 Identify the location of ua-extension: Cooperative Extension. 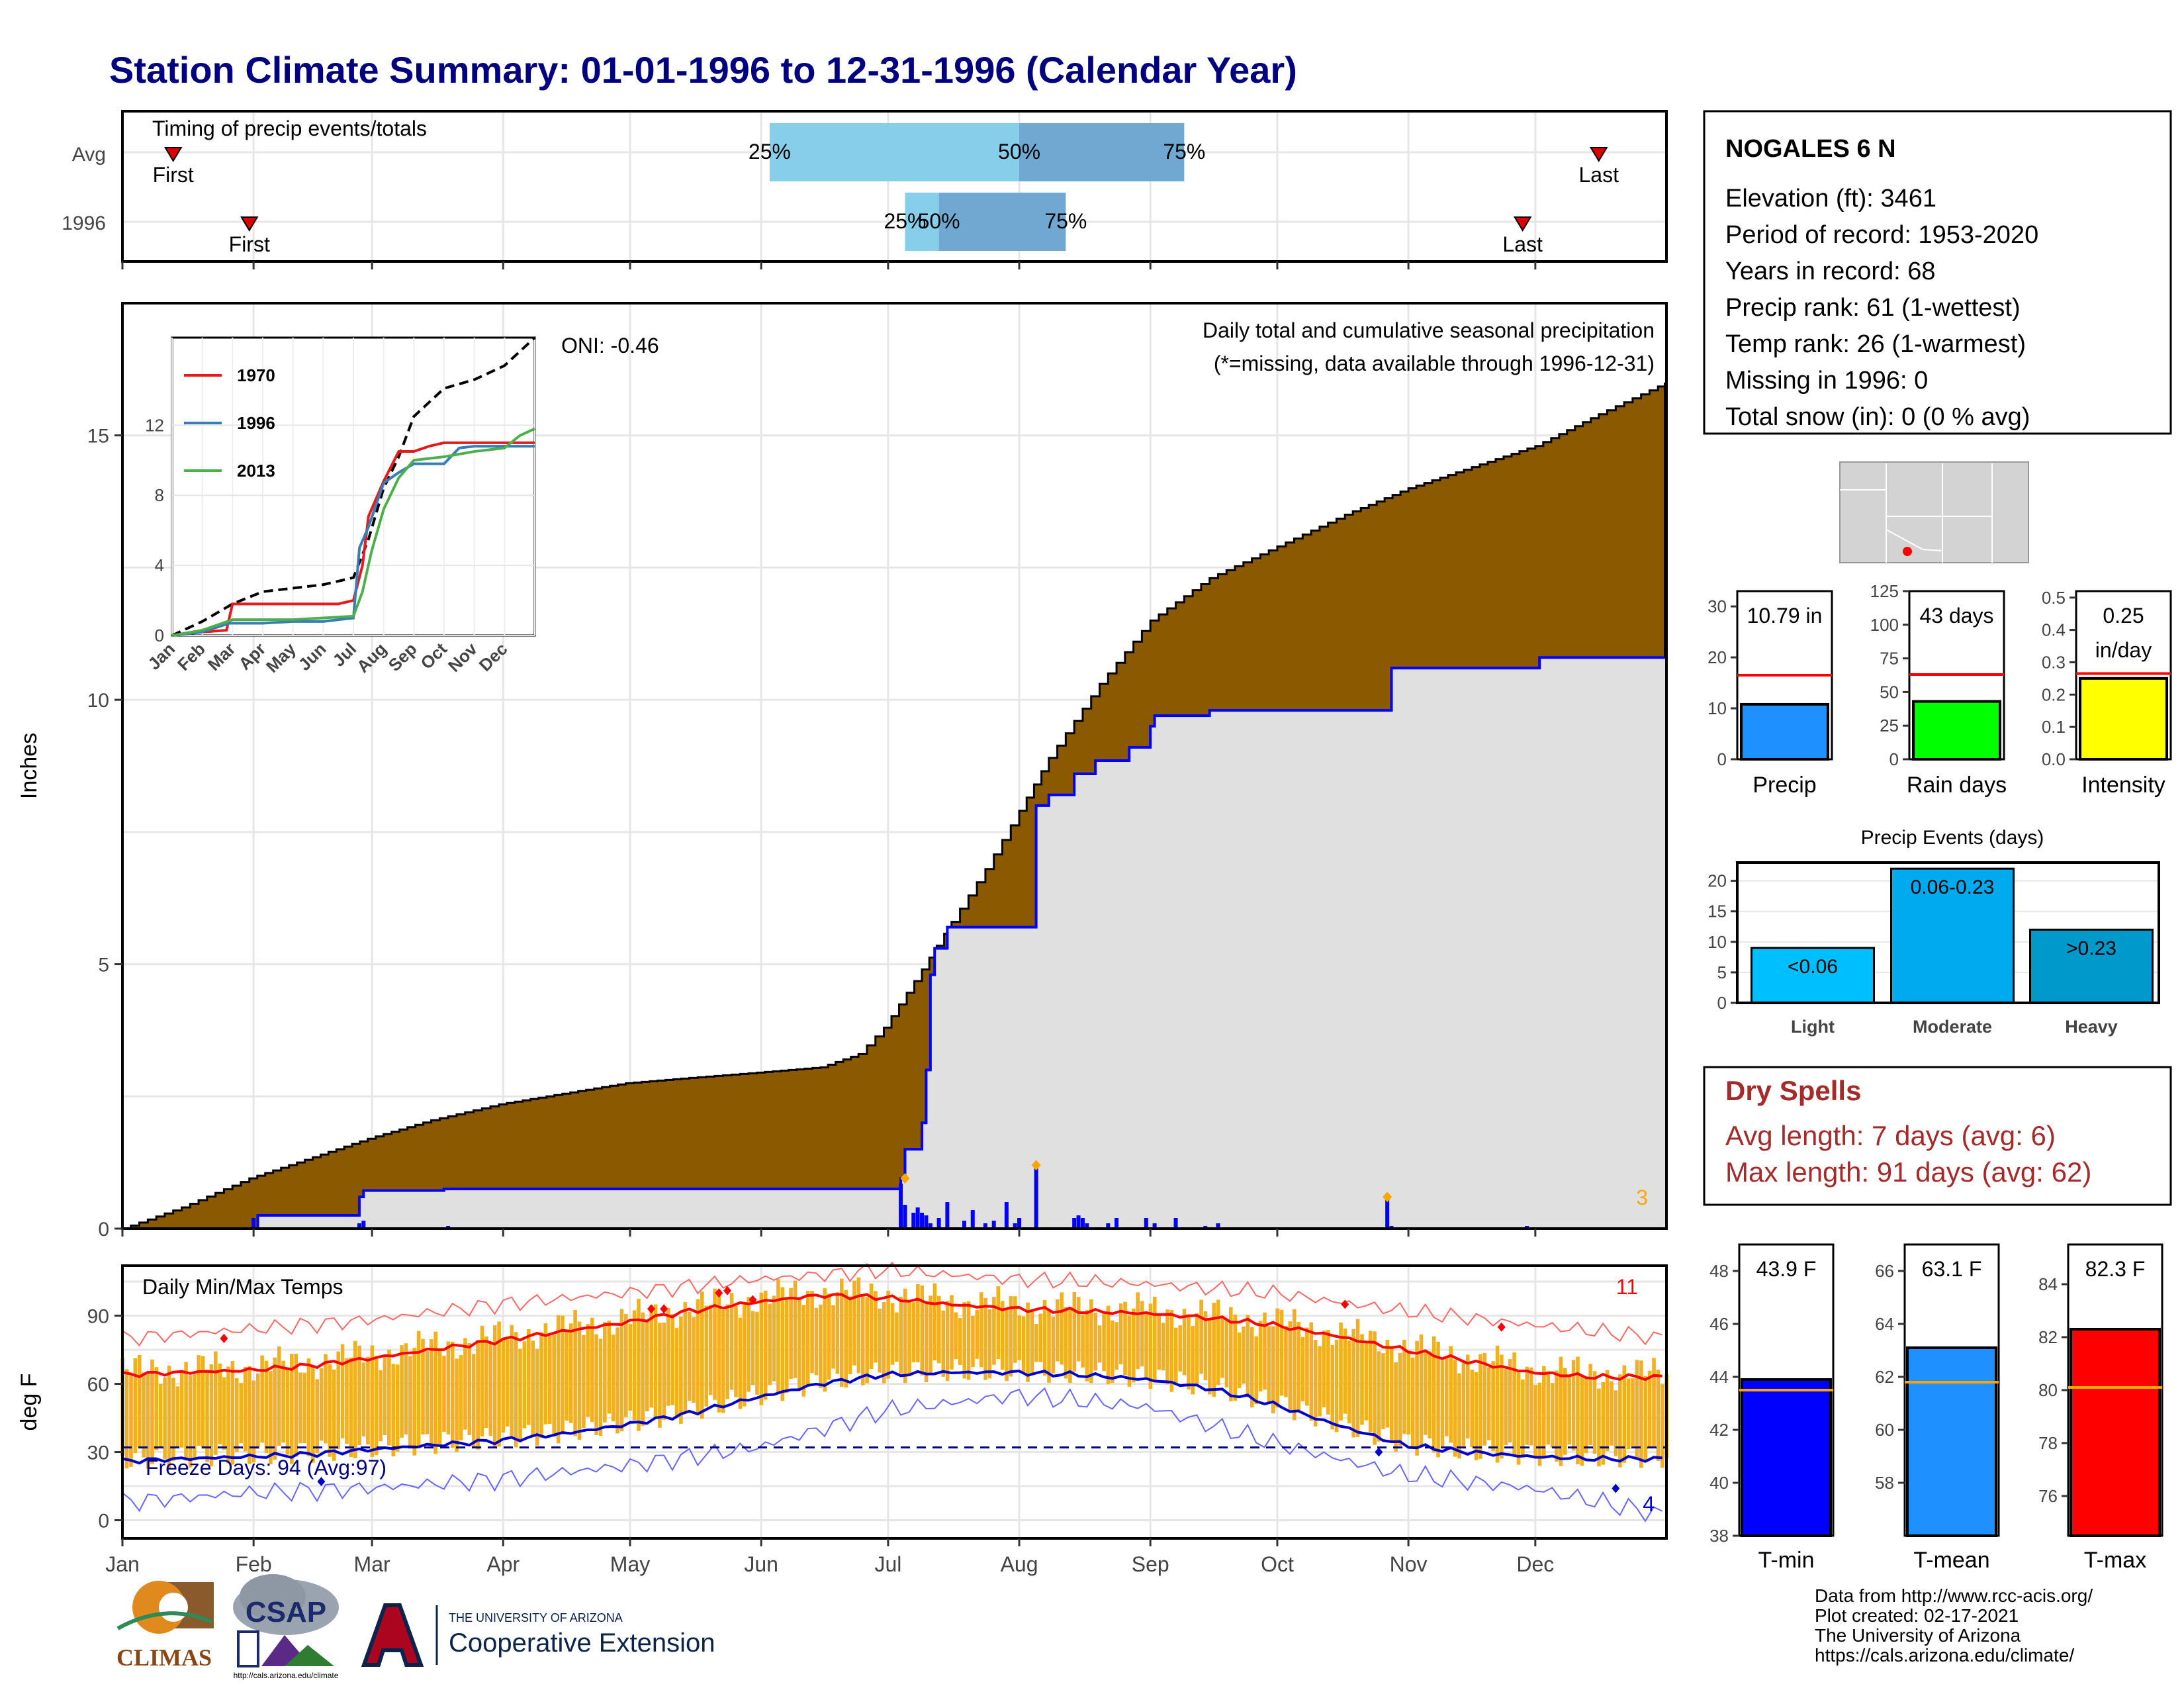
(582, 1643).